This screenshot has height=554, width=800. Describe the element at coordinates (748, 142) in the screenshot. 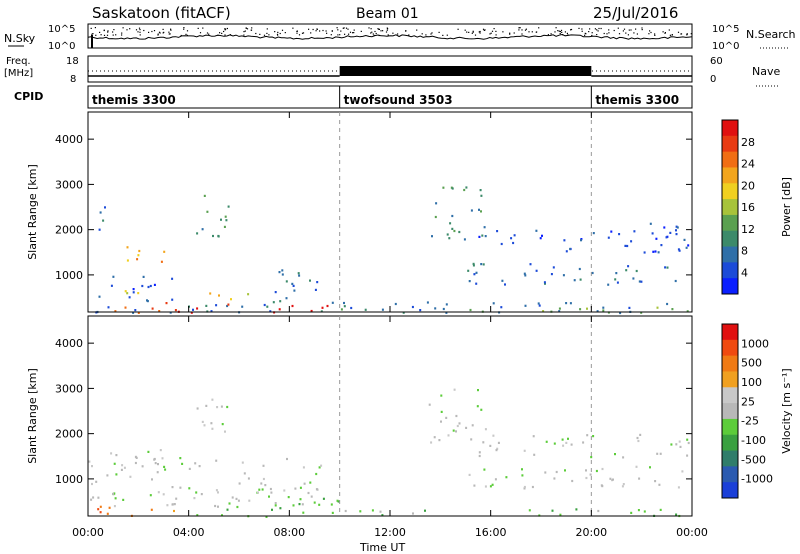

I see `colorbar-tick-label: 28` at that location.